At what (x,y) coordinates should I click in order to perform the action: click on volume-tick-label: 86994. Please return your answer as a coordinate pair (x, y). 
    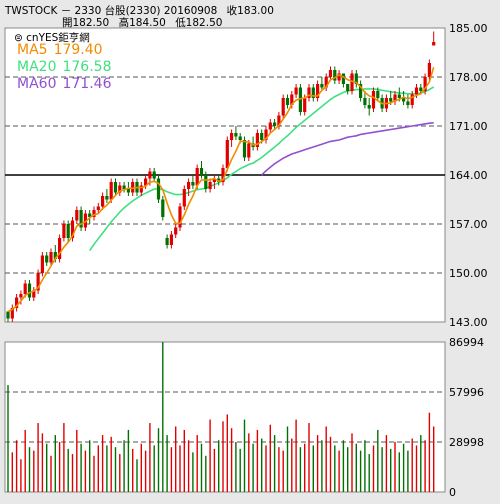
    Looking at the image, I should click on (466, 342).